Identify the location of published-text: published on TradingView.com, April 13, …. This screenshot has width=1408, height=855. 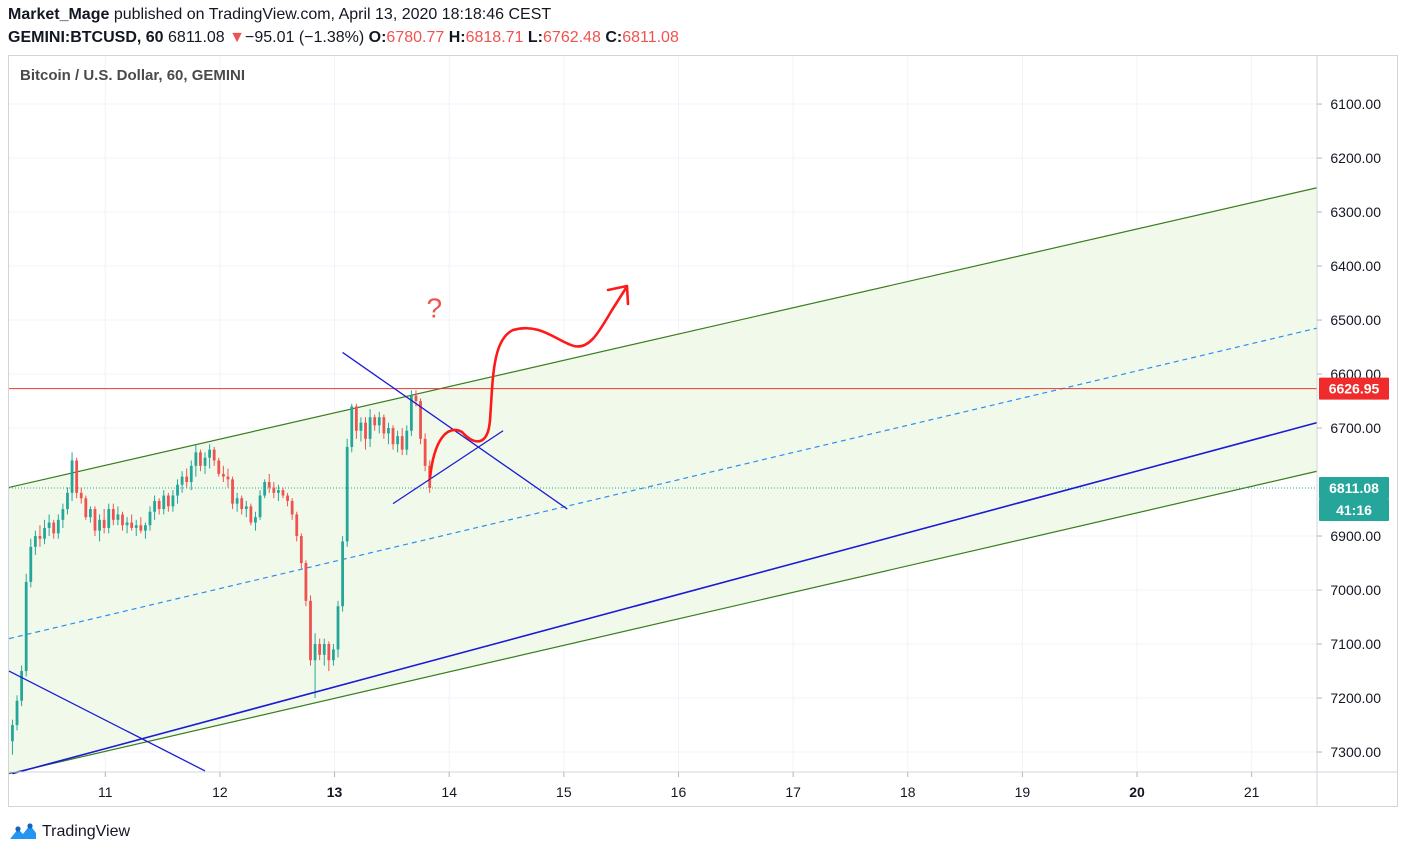
(330, 14).